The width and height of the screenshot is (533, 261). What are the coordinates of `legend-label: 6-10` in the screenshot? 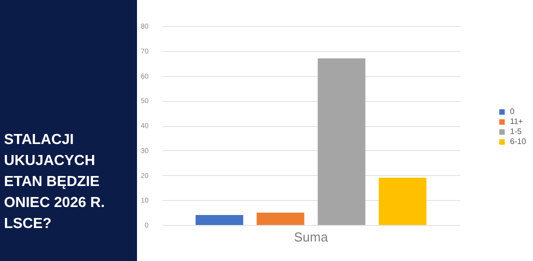 It's located at (518, 141).